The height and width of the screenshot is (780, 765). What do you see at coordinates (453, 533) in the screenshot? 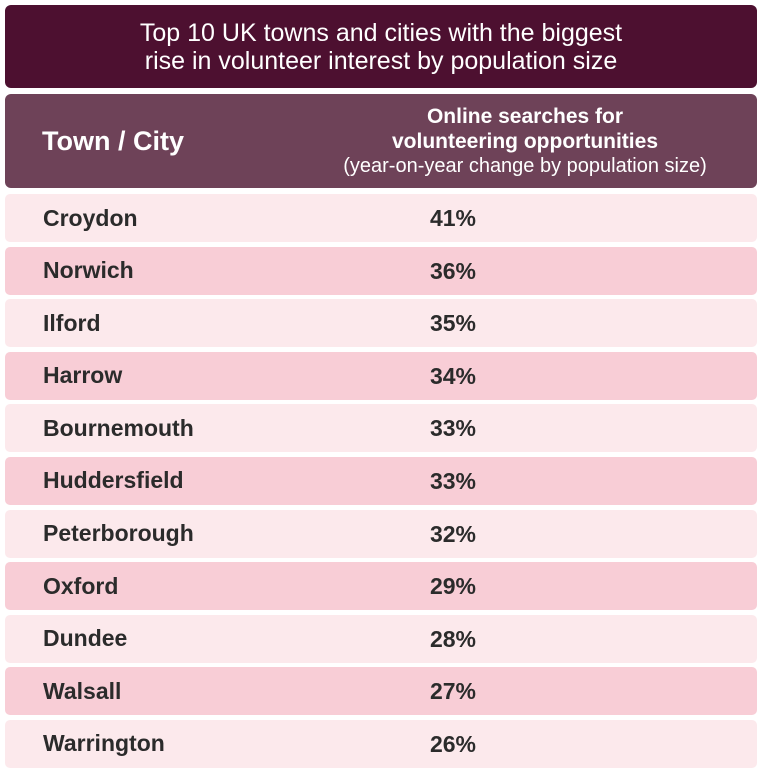
I see `cell-value: 32%` at bounding box center [453, 533].